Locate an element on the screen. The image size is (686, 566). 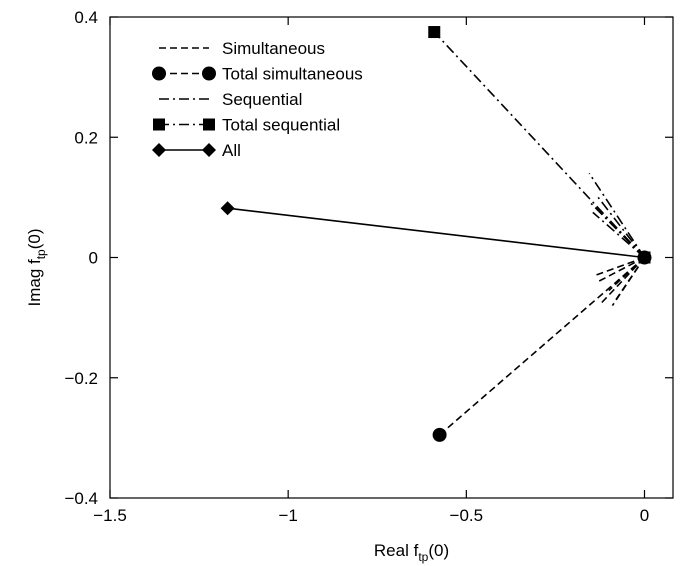
series-all is located at coordinates (436, 233).